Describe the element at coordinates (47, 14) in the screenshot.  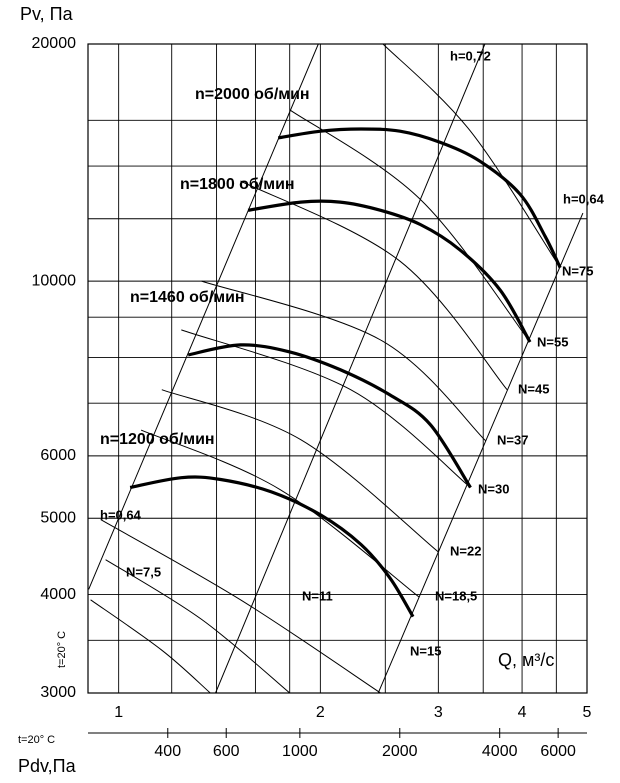
I see `y-axis-label: Pv, Па` at that location.